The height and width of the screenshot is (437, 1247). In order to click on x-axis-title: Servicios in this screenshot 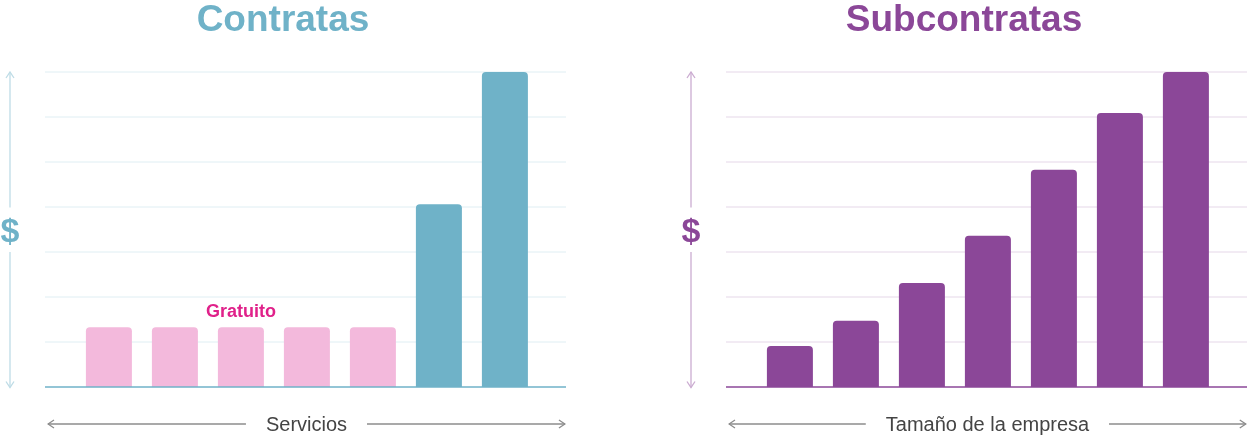, I will do `click(306, 424)`.